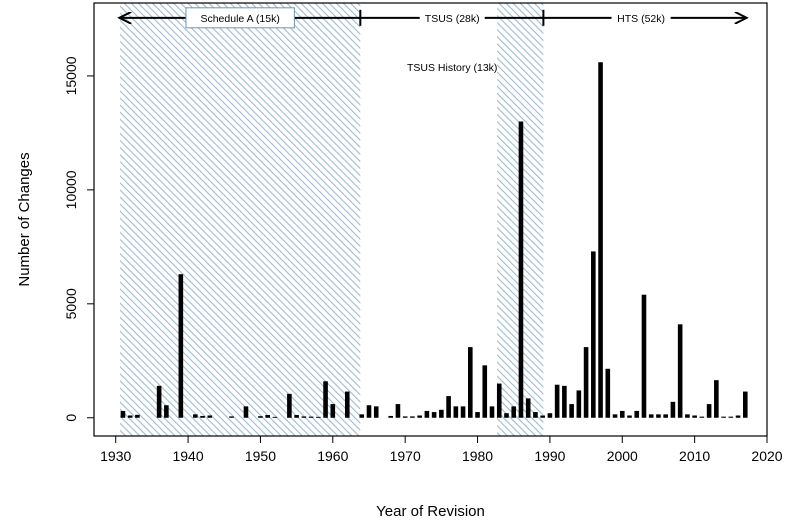 The height and width of the screenshot is (529, 788). What do you see at coordinates (738, 416) in the screenshot?
I see `bar-2016` at bounding box center [738, 416].